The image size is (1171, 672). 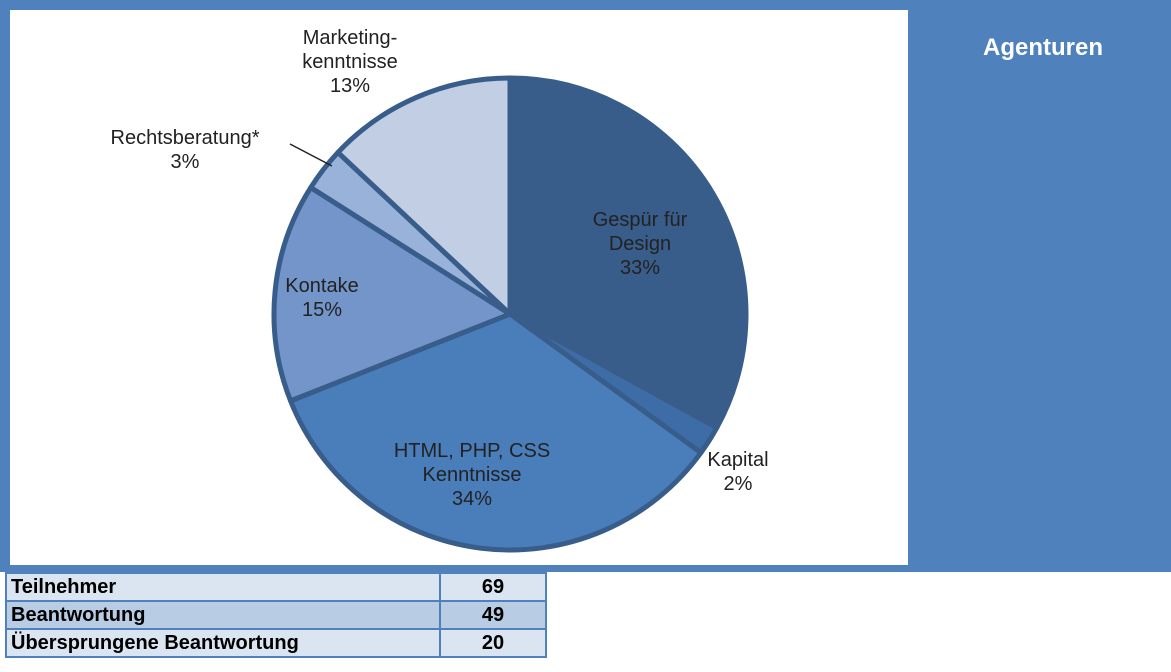 I want to click on slice-label: HTML, PHP, CSS Kenntnisse 34%, so click(x=472, y=475).